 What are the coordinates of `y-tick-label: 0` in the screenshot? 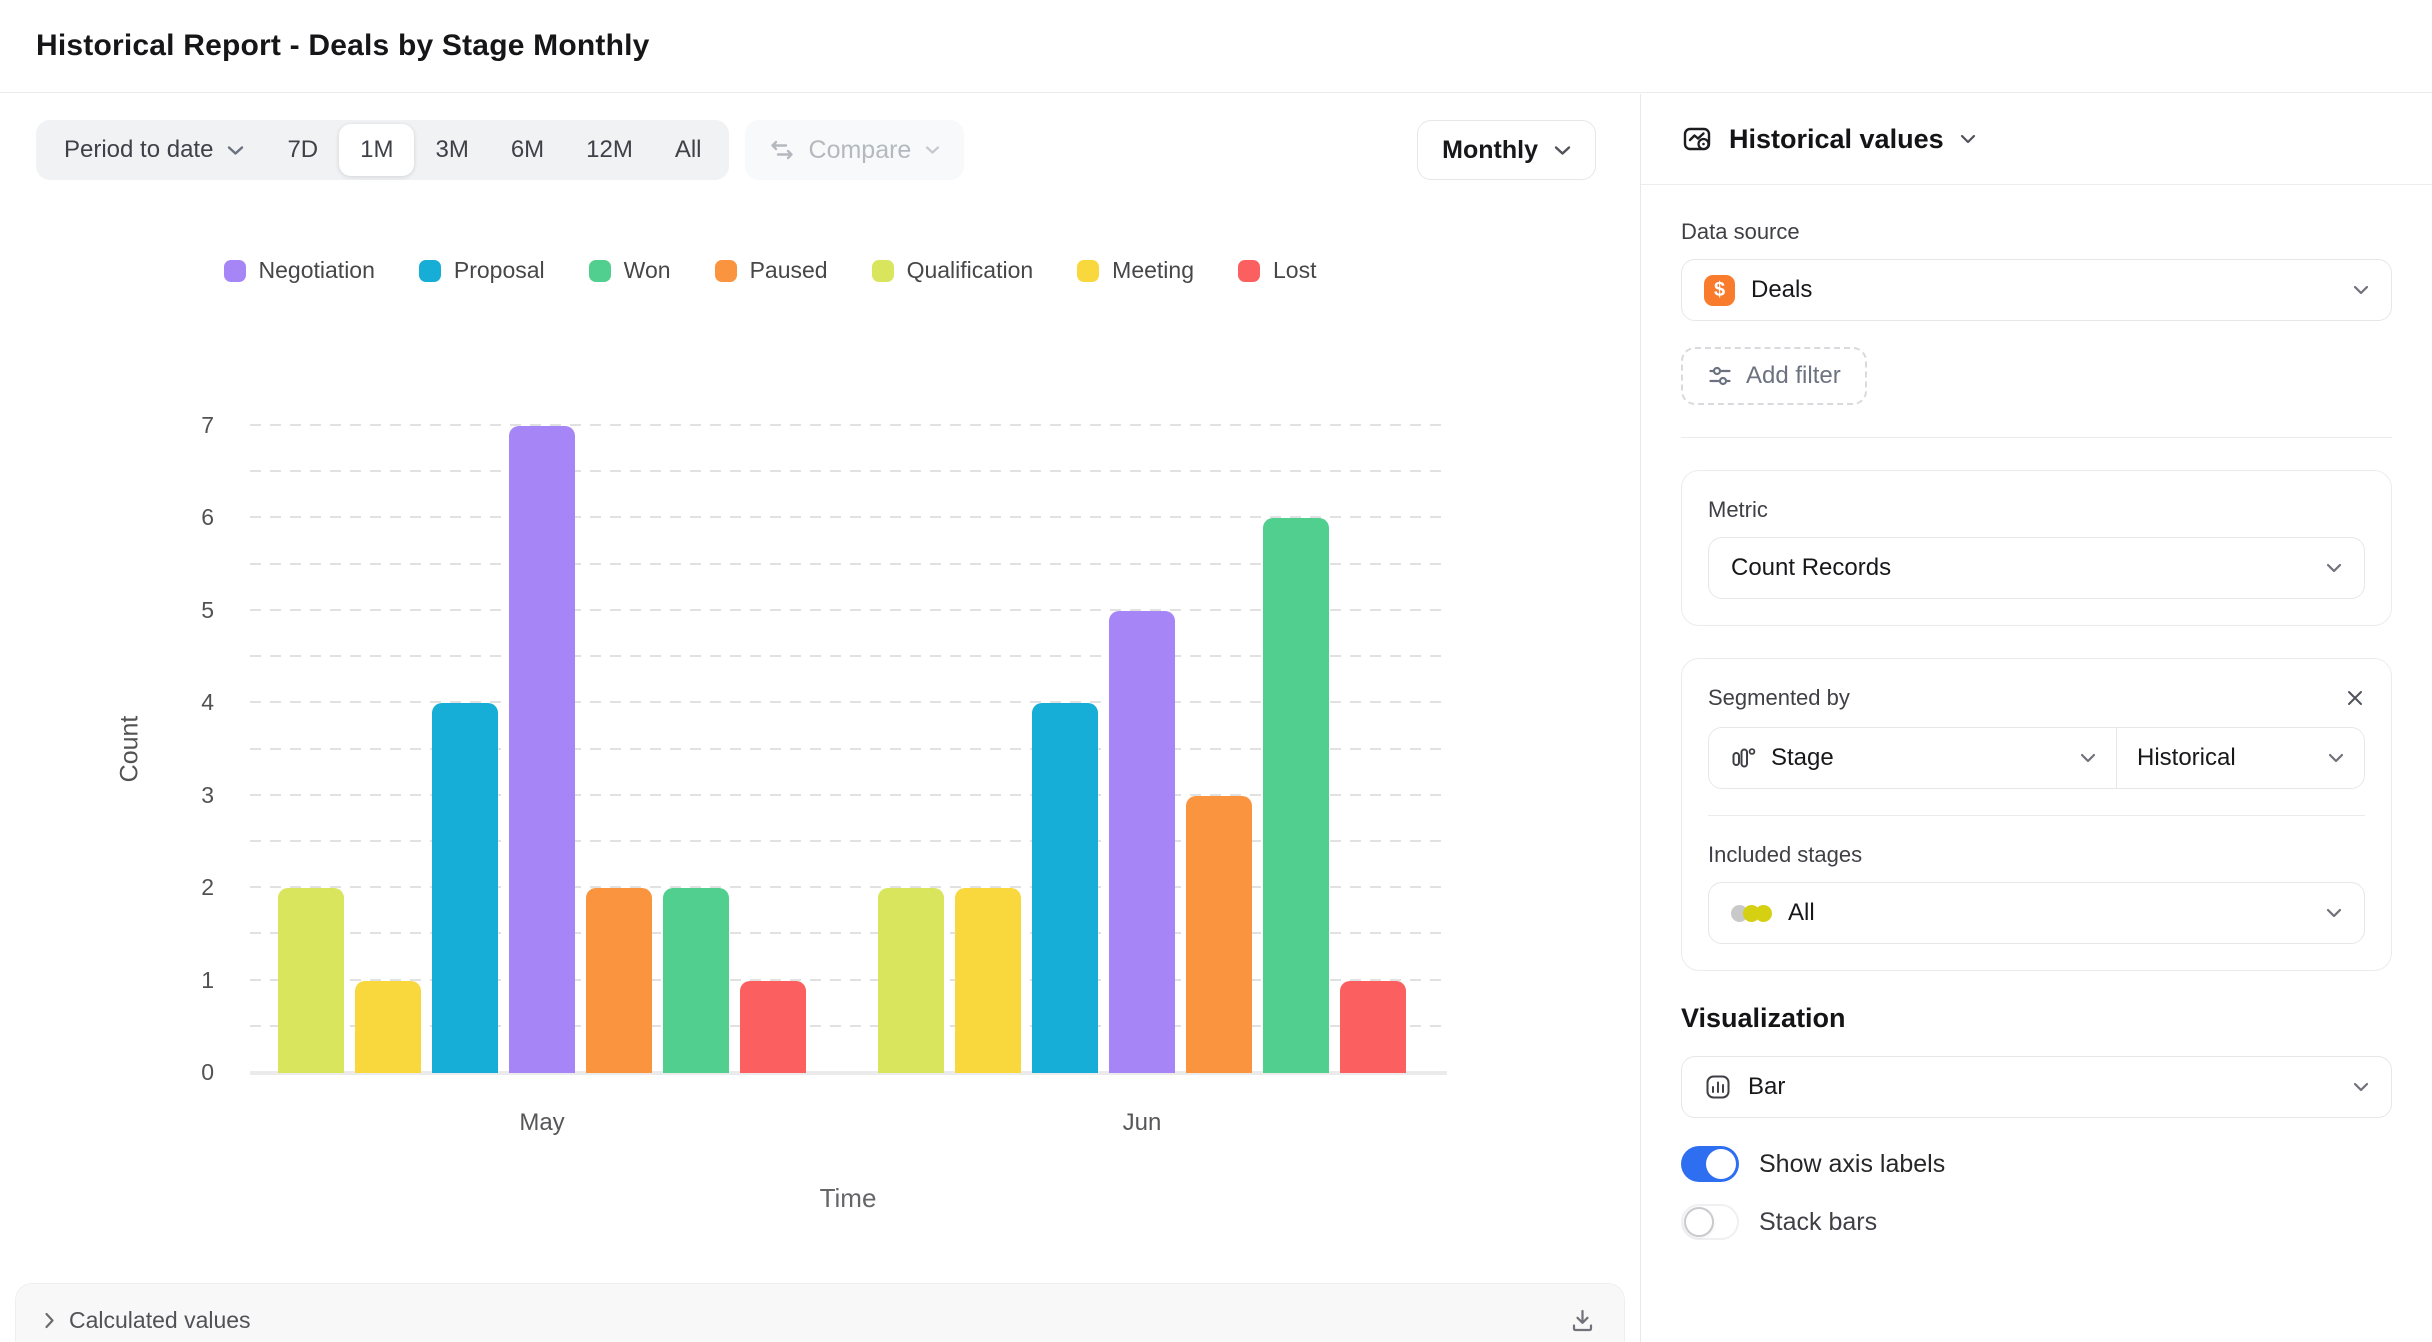 It's located at (207, 1072).